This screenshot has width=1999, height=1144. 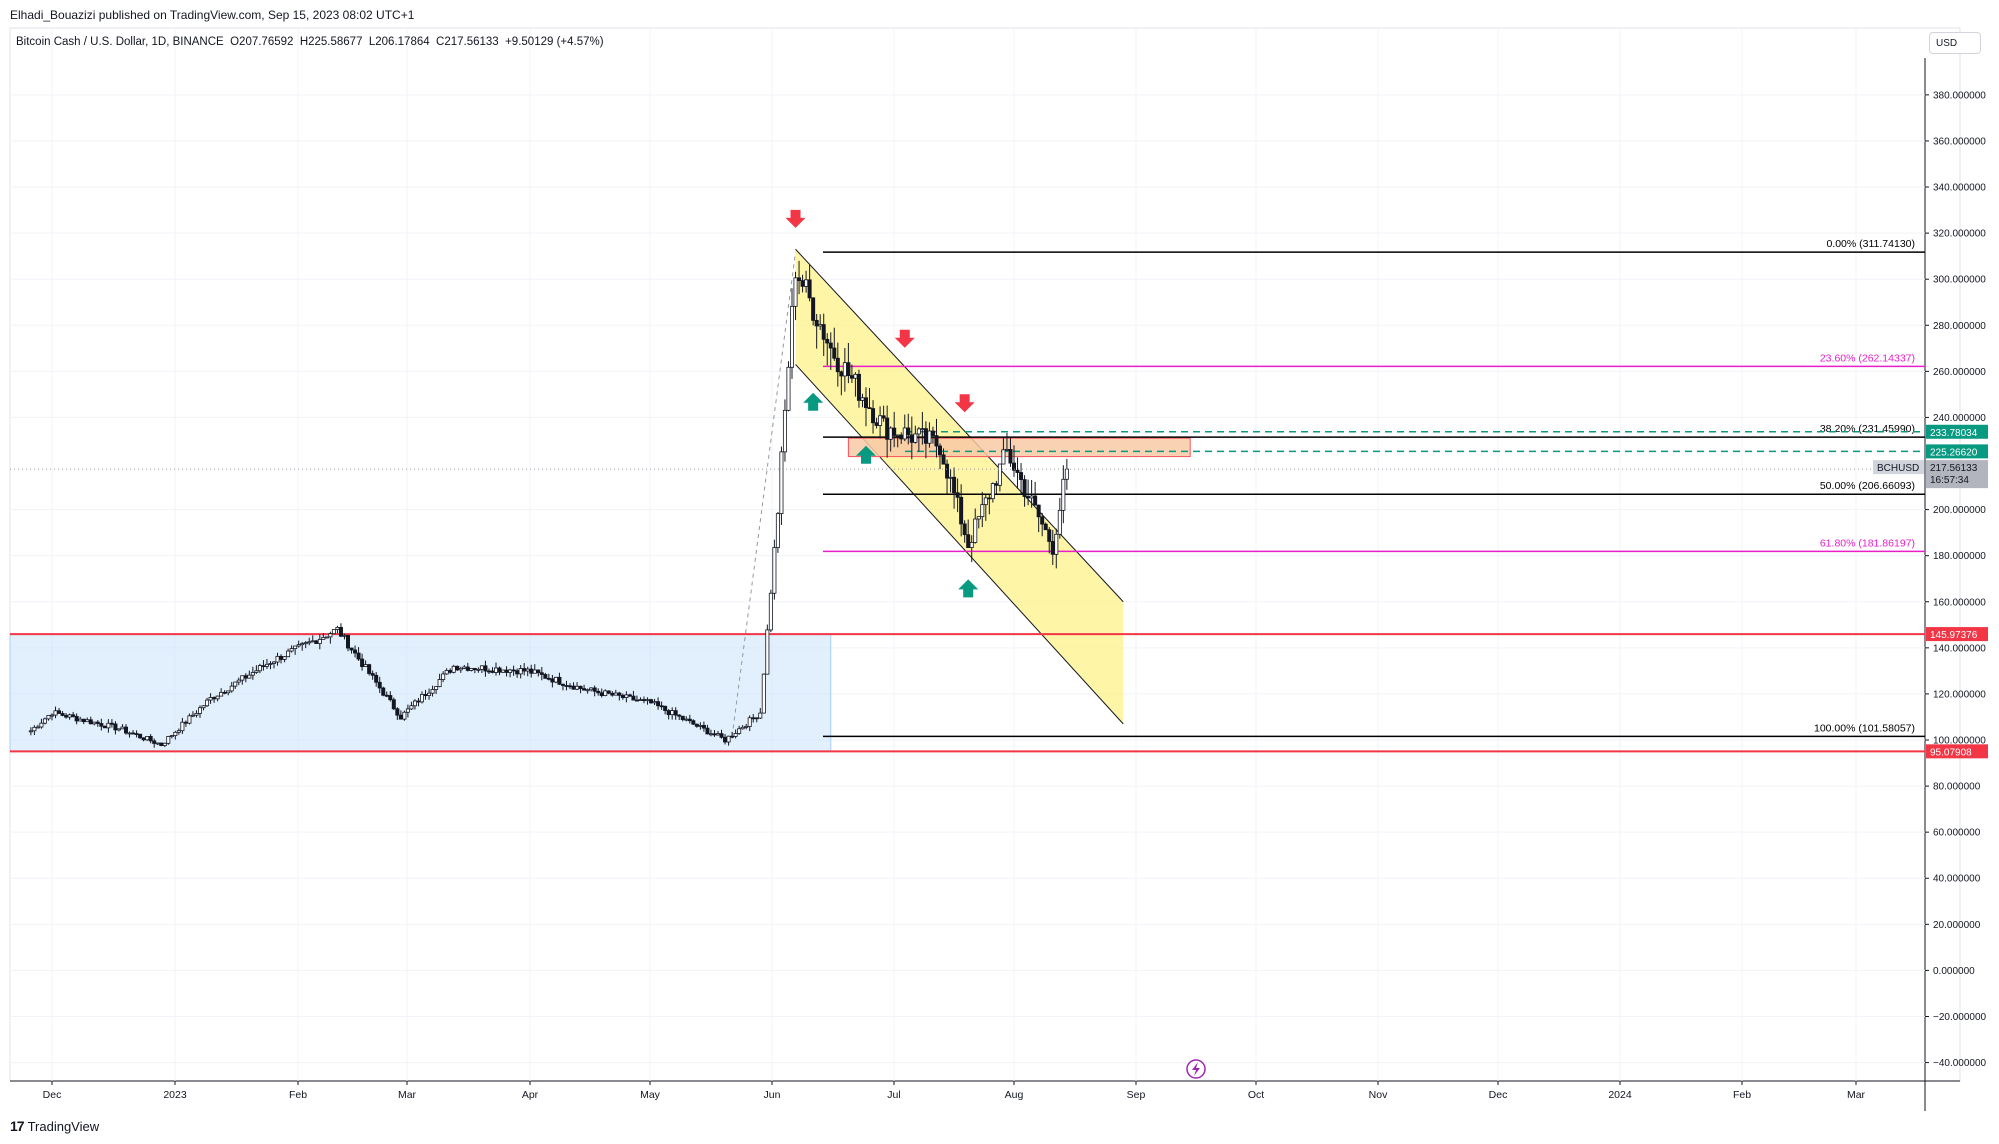 What do you see at coordinates (1867, 429) in the screenshot?
I see `fib-level-label: 38.20% (231.45990)` at bounding box center [1867, 429].